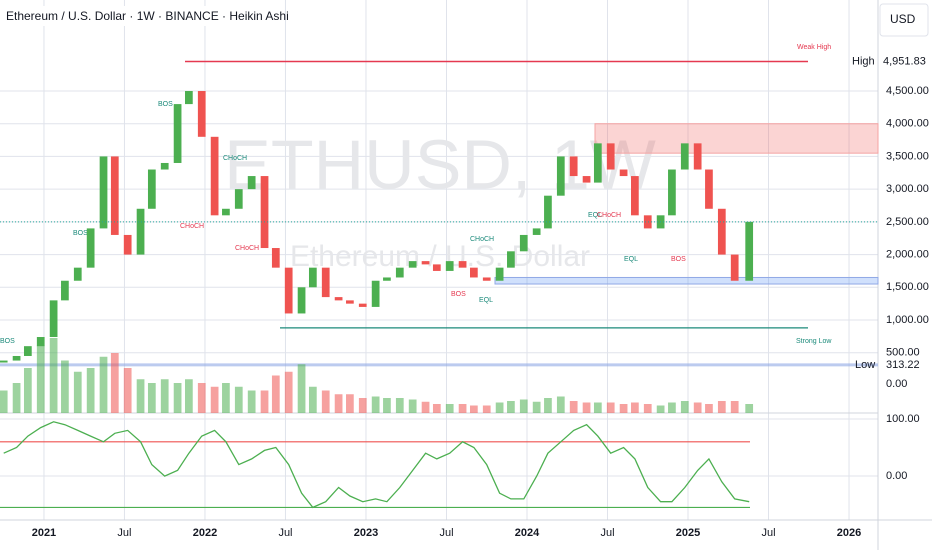  What do you see at coordinates (527, 533) in the screenshot?
I see `x-tick-label: 2024` at bounding box center [527, 533].